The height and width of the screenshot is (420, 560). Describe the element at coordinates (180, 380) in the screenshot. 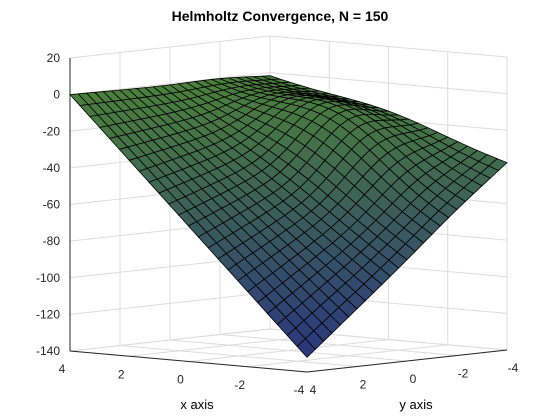

I see `x-tick-label: 0` at that location.